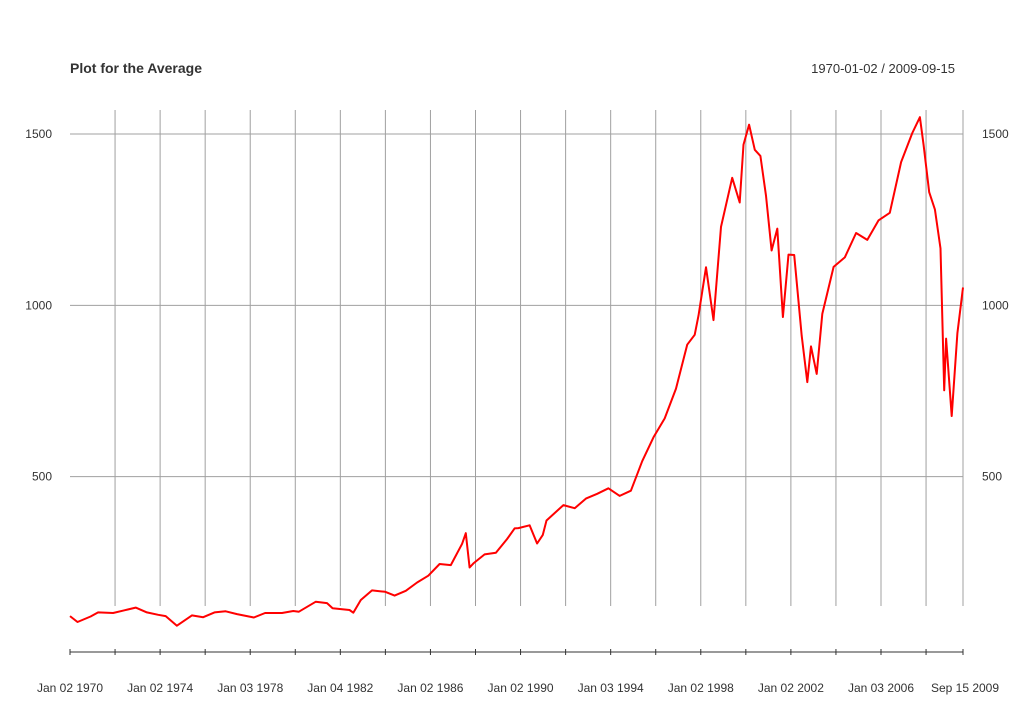  What do you see at coordinates (136, 68) in the screenshot?
I see `chart-title: Plot for the Average` at bounding box center [136, 68].